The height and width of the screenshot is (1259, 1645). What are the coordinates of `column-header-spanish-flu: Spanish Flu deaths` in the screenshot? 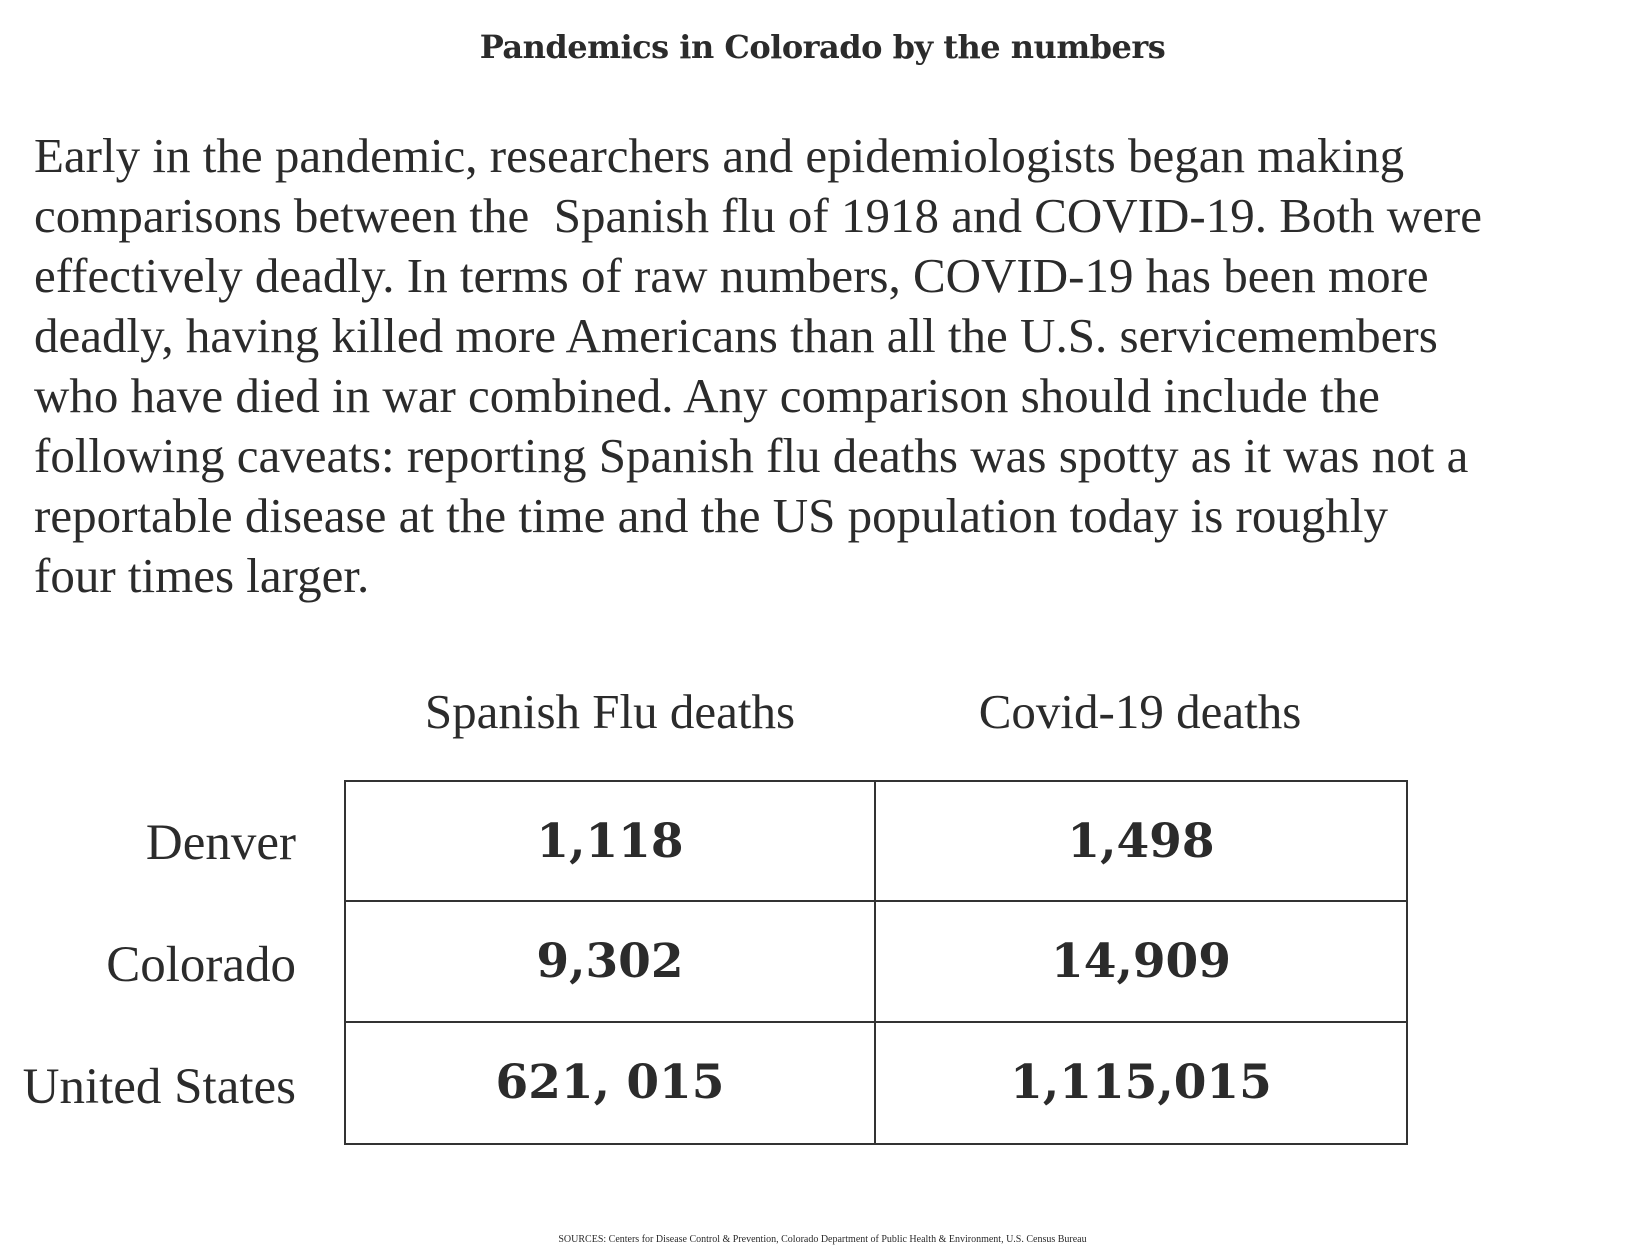 It's located at (610, 711).